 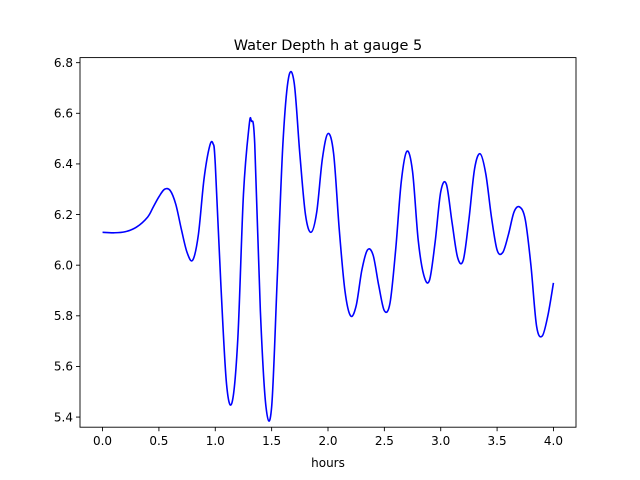 I want to click on y-axis: 5.4 5.6 5.8 6.0 6.2 6.4 6.6 6.8, so click(x=67, y=240).